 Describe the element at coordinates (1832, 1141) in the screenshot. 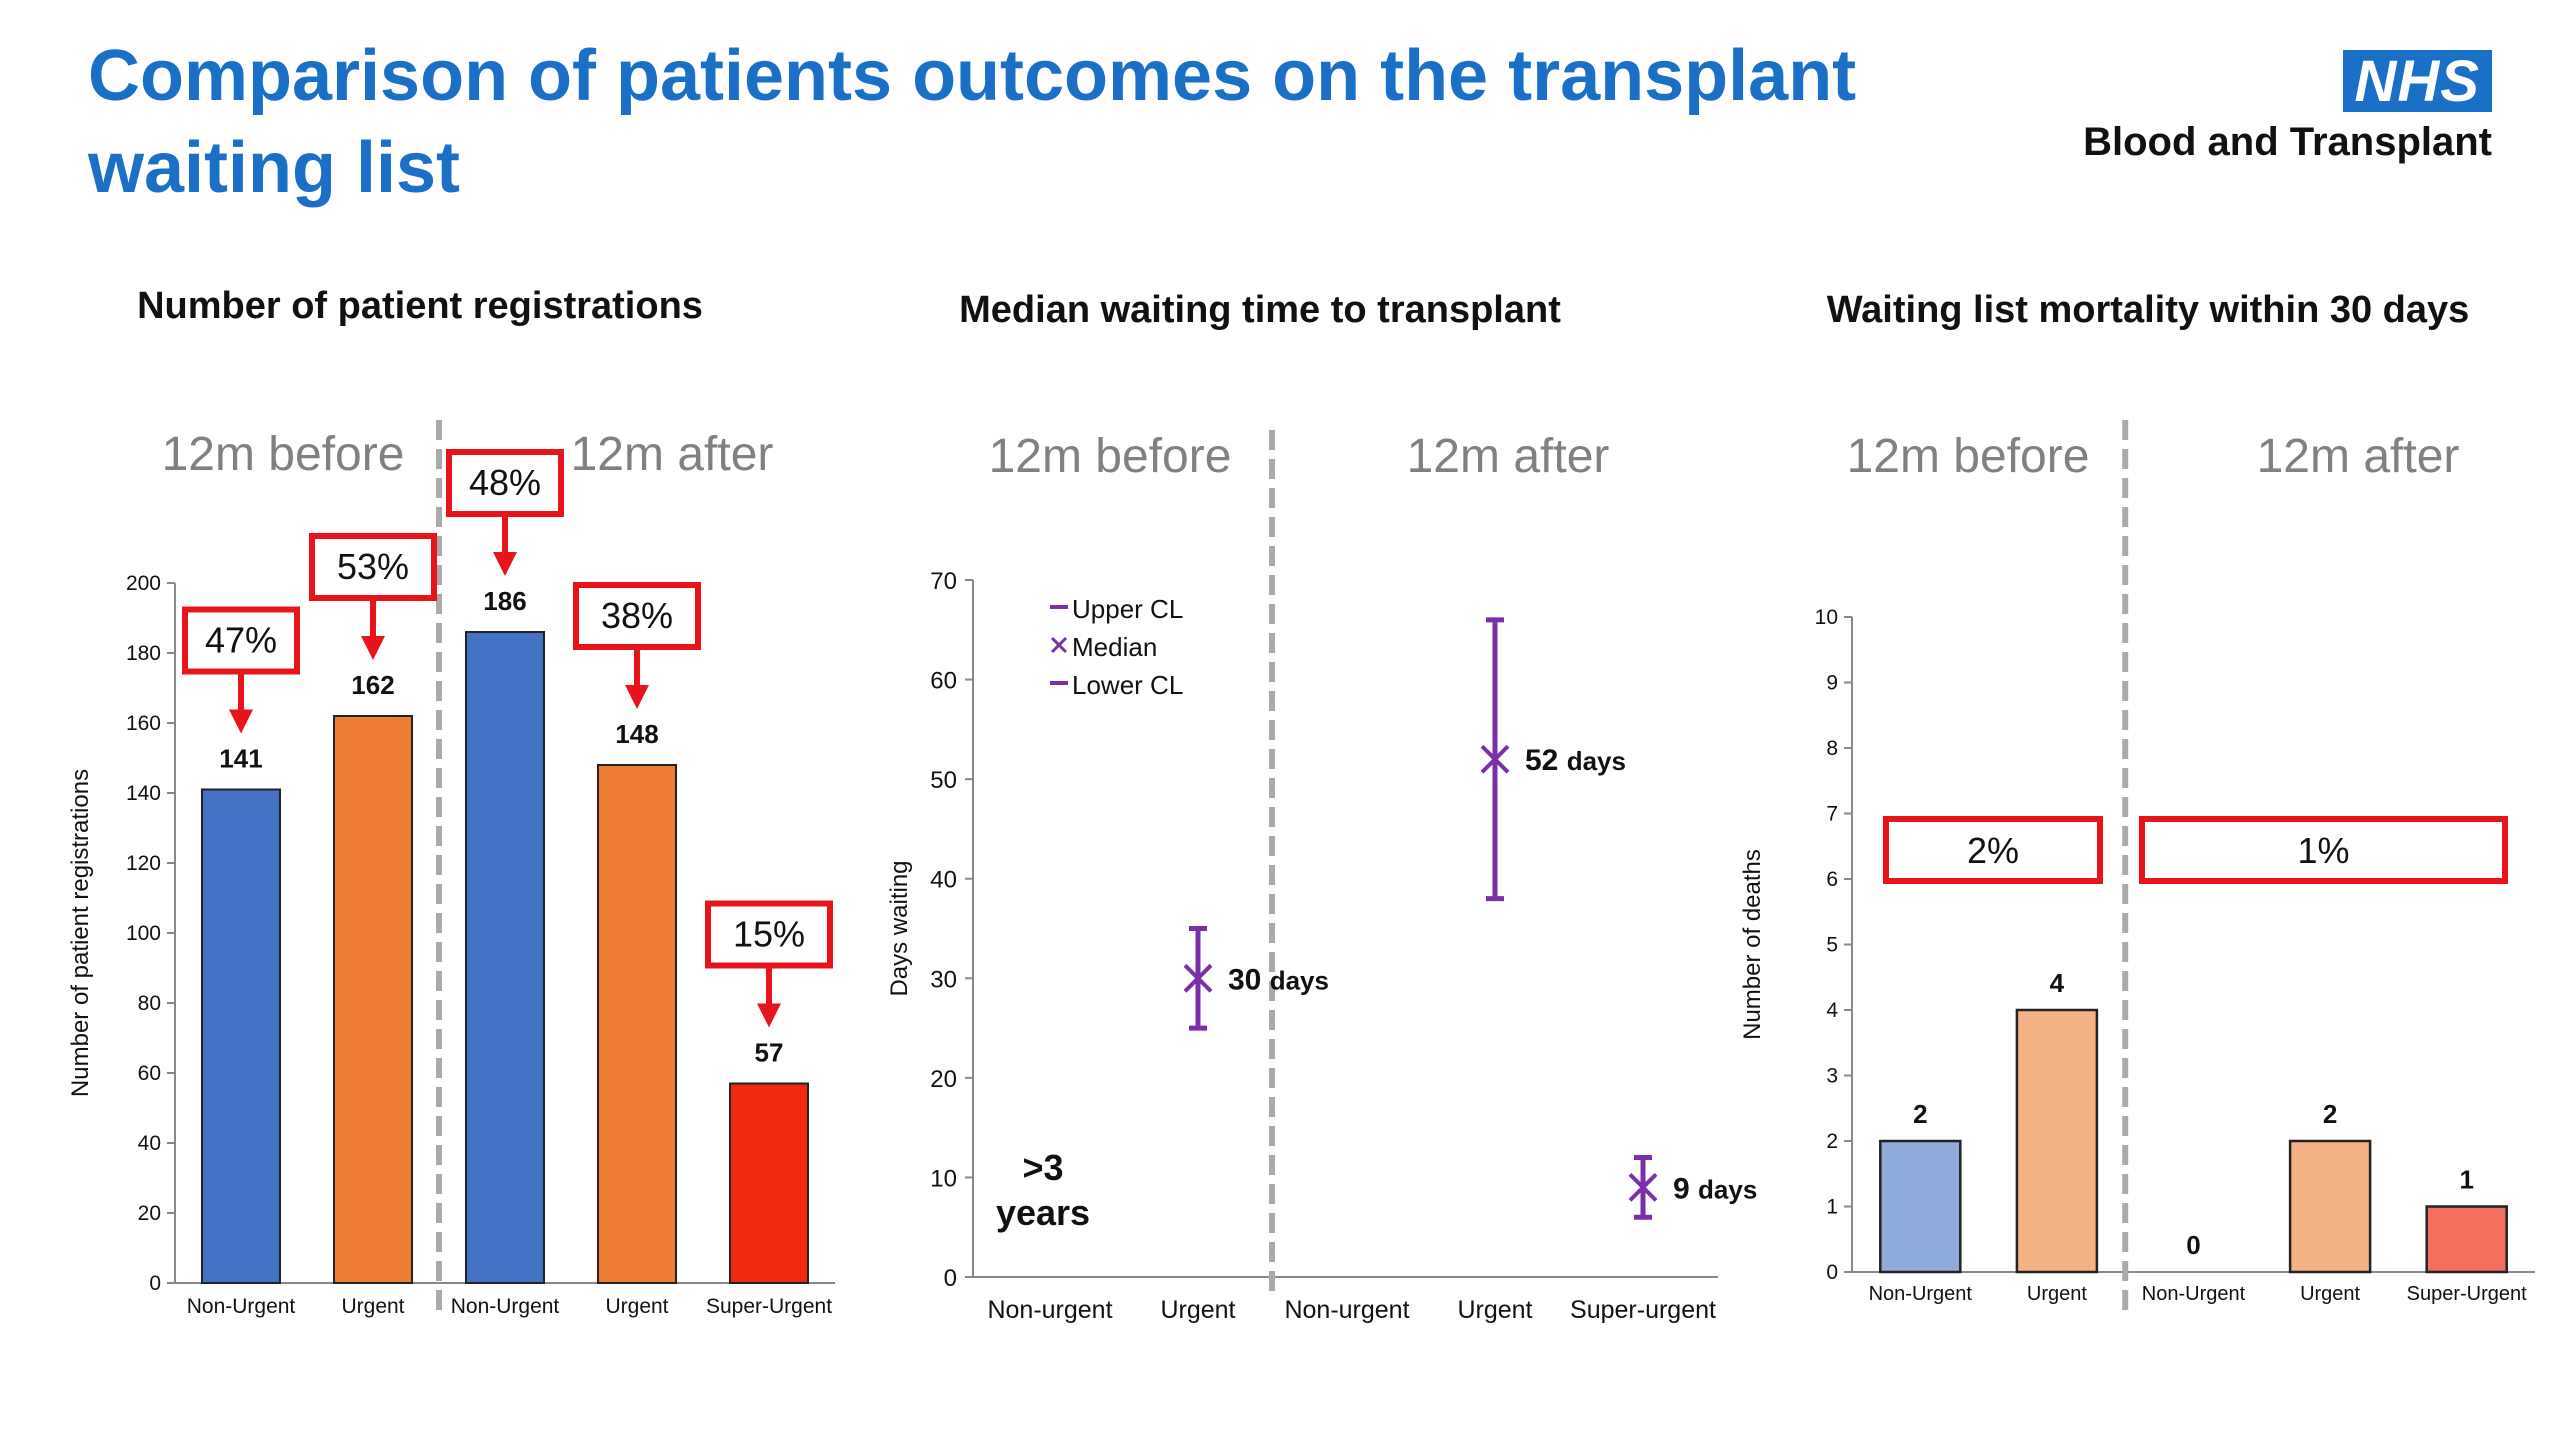

I see `y-tick-label: 2` at that location.